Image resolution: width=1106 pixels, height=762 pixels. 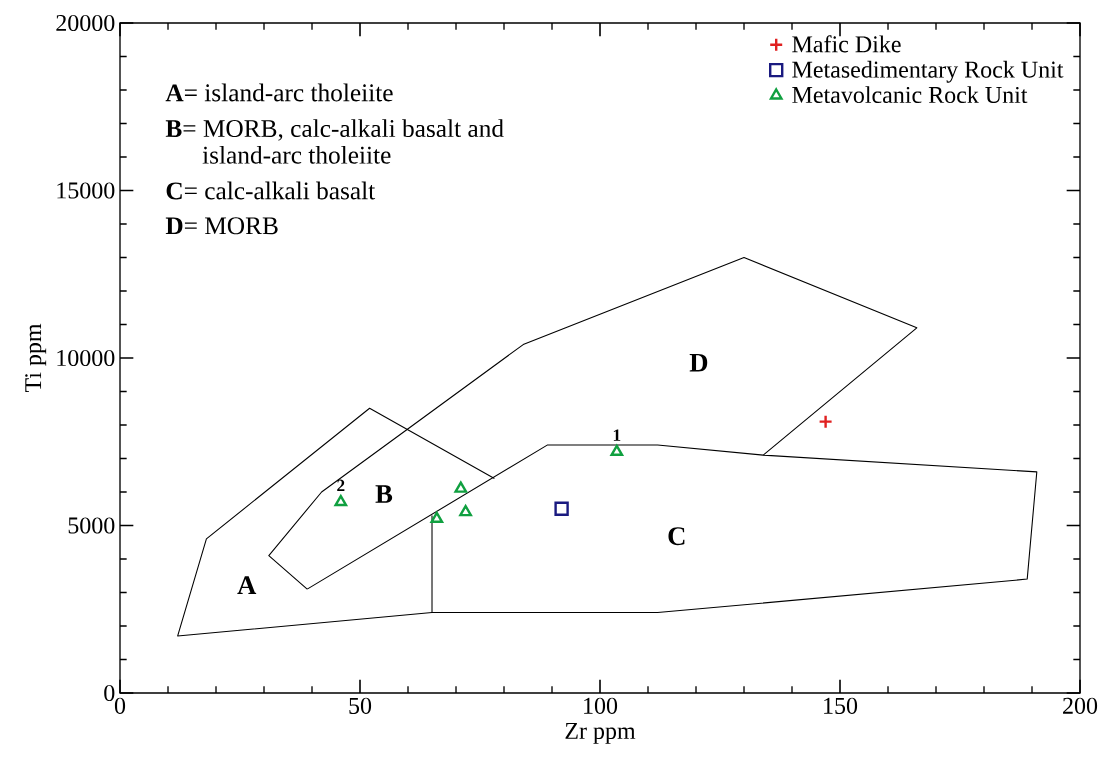 What do you see at coordinates (86, 190) in the screenshot?
I see `y-tick-label: 15000` at bounding box center [86, 190].